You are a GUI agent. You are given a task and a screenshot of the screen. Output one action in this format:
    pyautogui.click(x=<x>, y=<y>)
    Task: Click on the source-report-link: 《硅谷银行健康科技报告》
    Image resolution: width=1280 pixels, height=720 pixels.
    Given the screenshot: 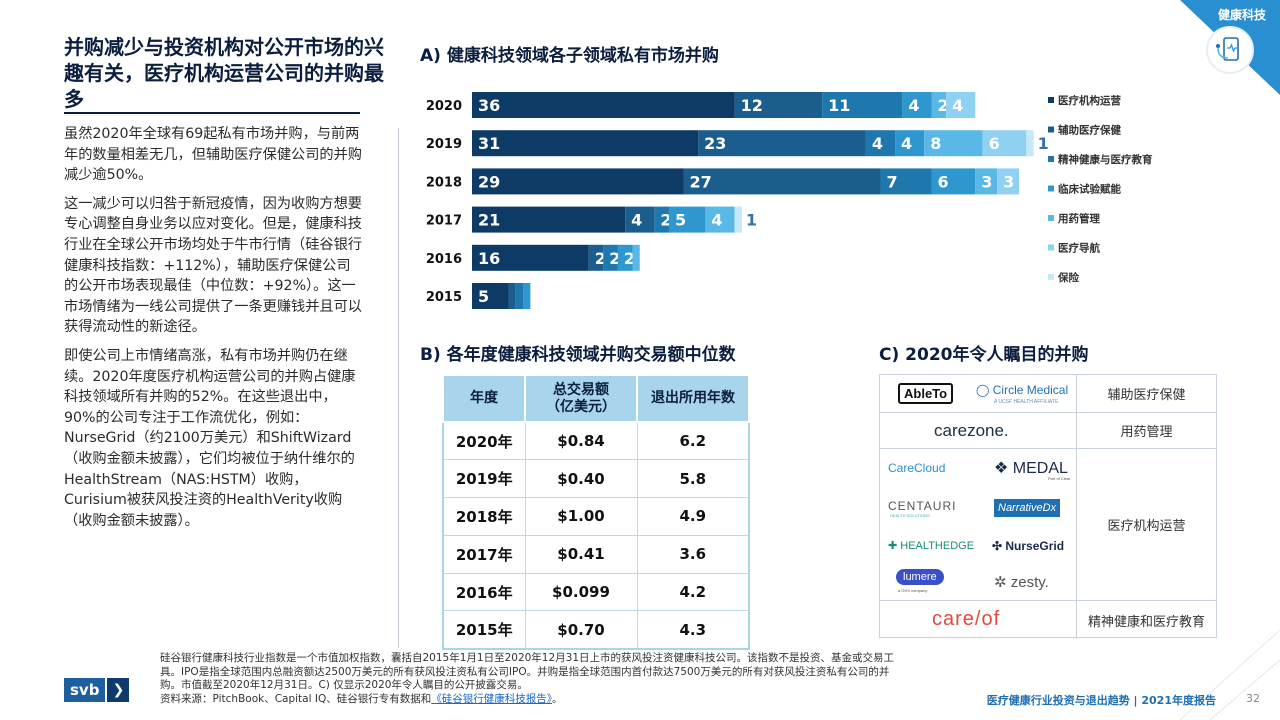 What is the action you would take?
    pyautogui.click(x=491, y=698)
    